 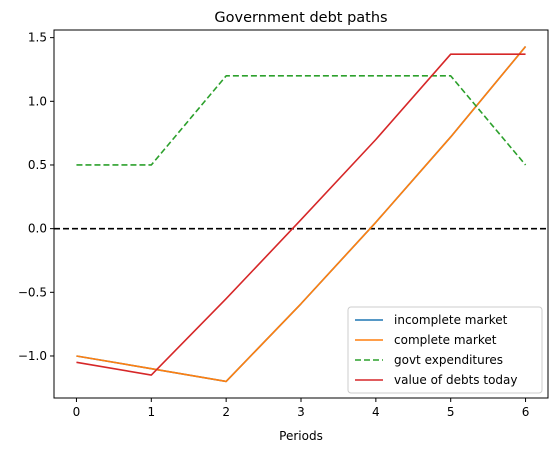 What do you see at coordinates (300, 18) in the screenshot?
I see `chart-title: Government debt paths` at bounding box center [300, 18].